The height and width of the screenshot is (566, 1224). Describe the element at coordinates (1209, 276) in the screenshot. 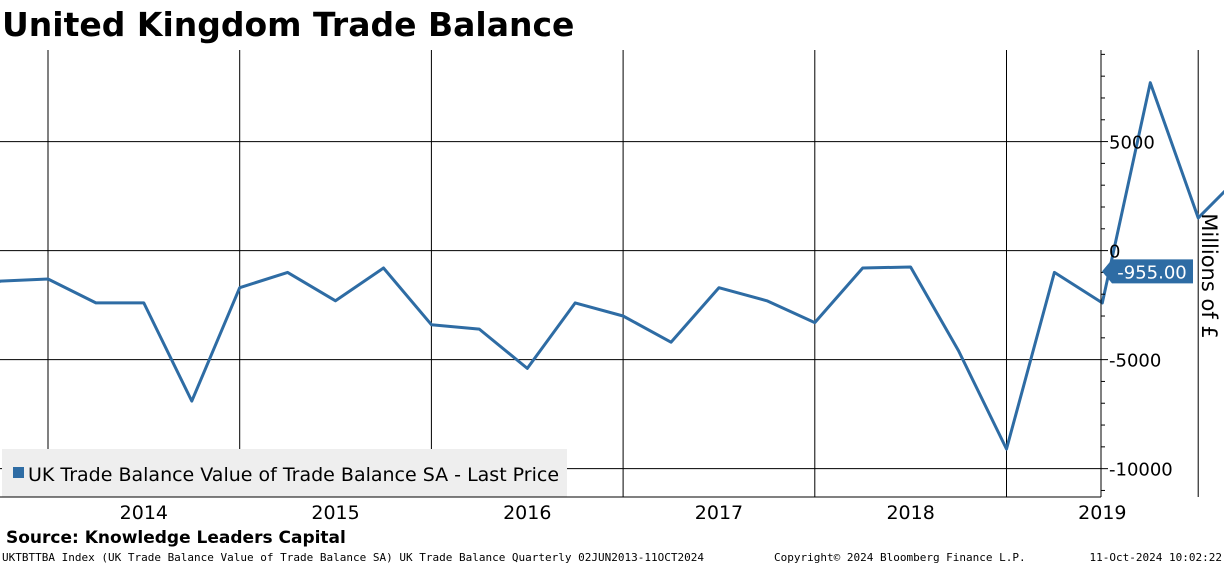

I see `y-axis-label: Millions of £` at that location.